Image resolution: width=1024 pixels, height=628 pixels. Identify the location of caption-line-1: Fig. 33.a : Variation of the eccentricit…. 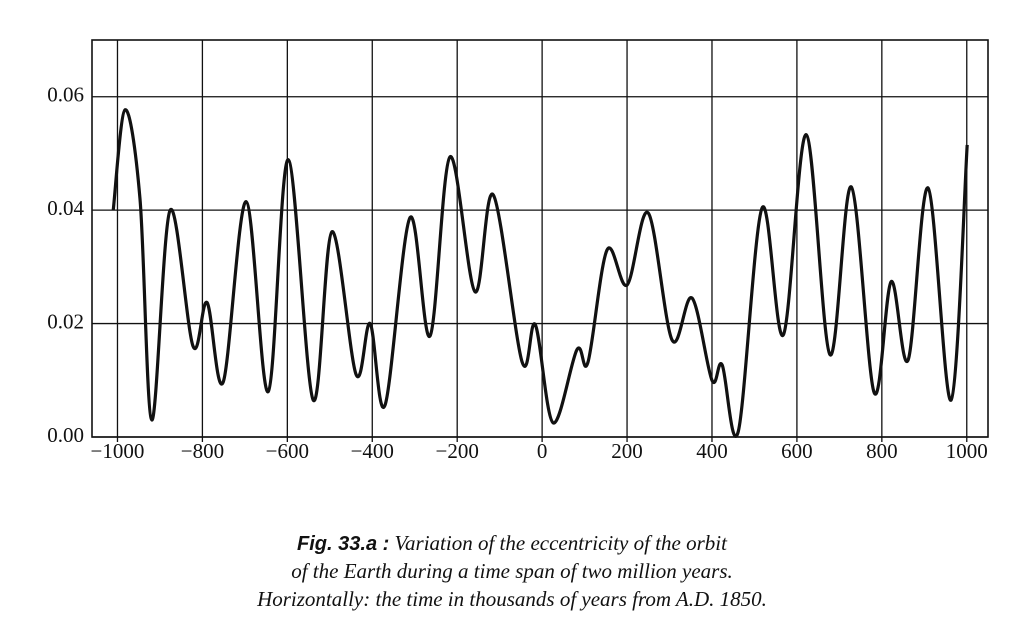
(512, 543).